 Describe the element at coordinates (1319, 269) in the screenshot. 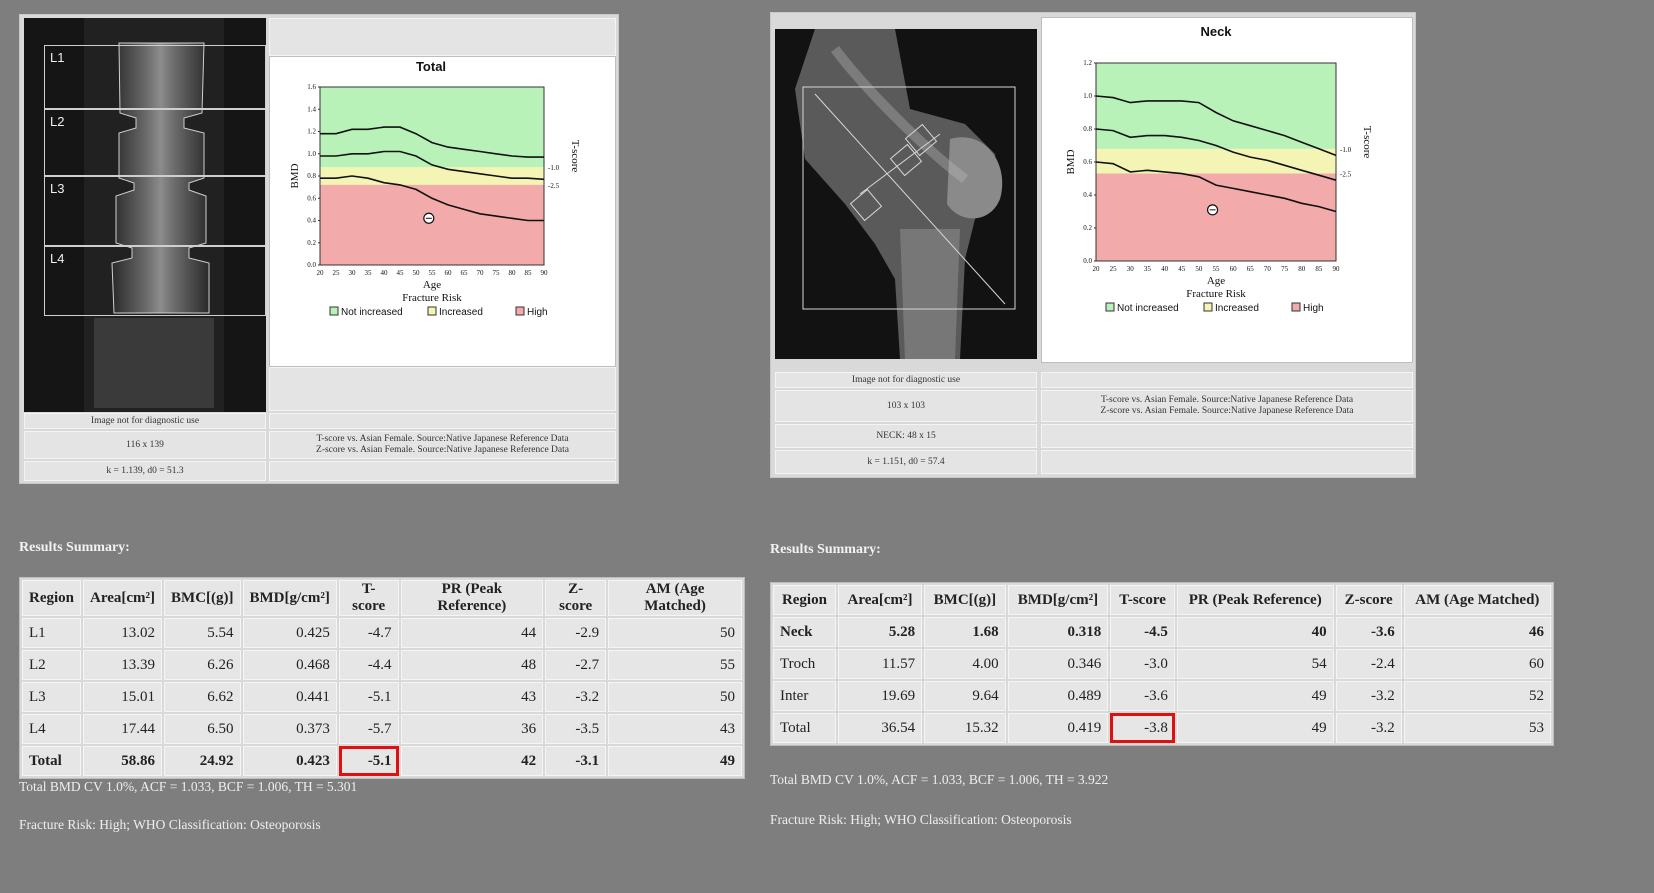

I see `x-tick-label: 85` at that location.